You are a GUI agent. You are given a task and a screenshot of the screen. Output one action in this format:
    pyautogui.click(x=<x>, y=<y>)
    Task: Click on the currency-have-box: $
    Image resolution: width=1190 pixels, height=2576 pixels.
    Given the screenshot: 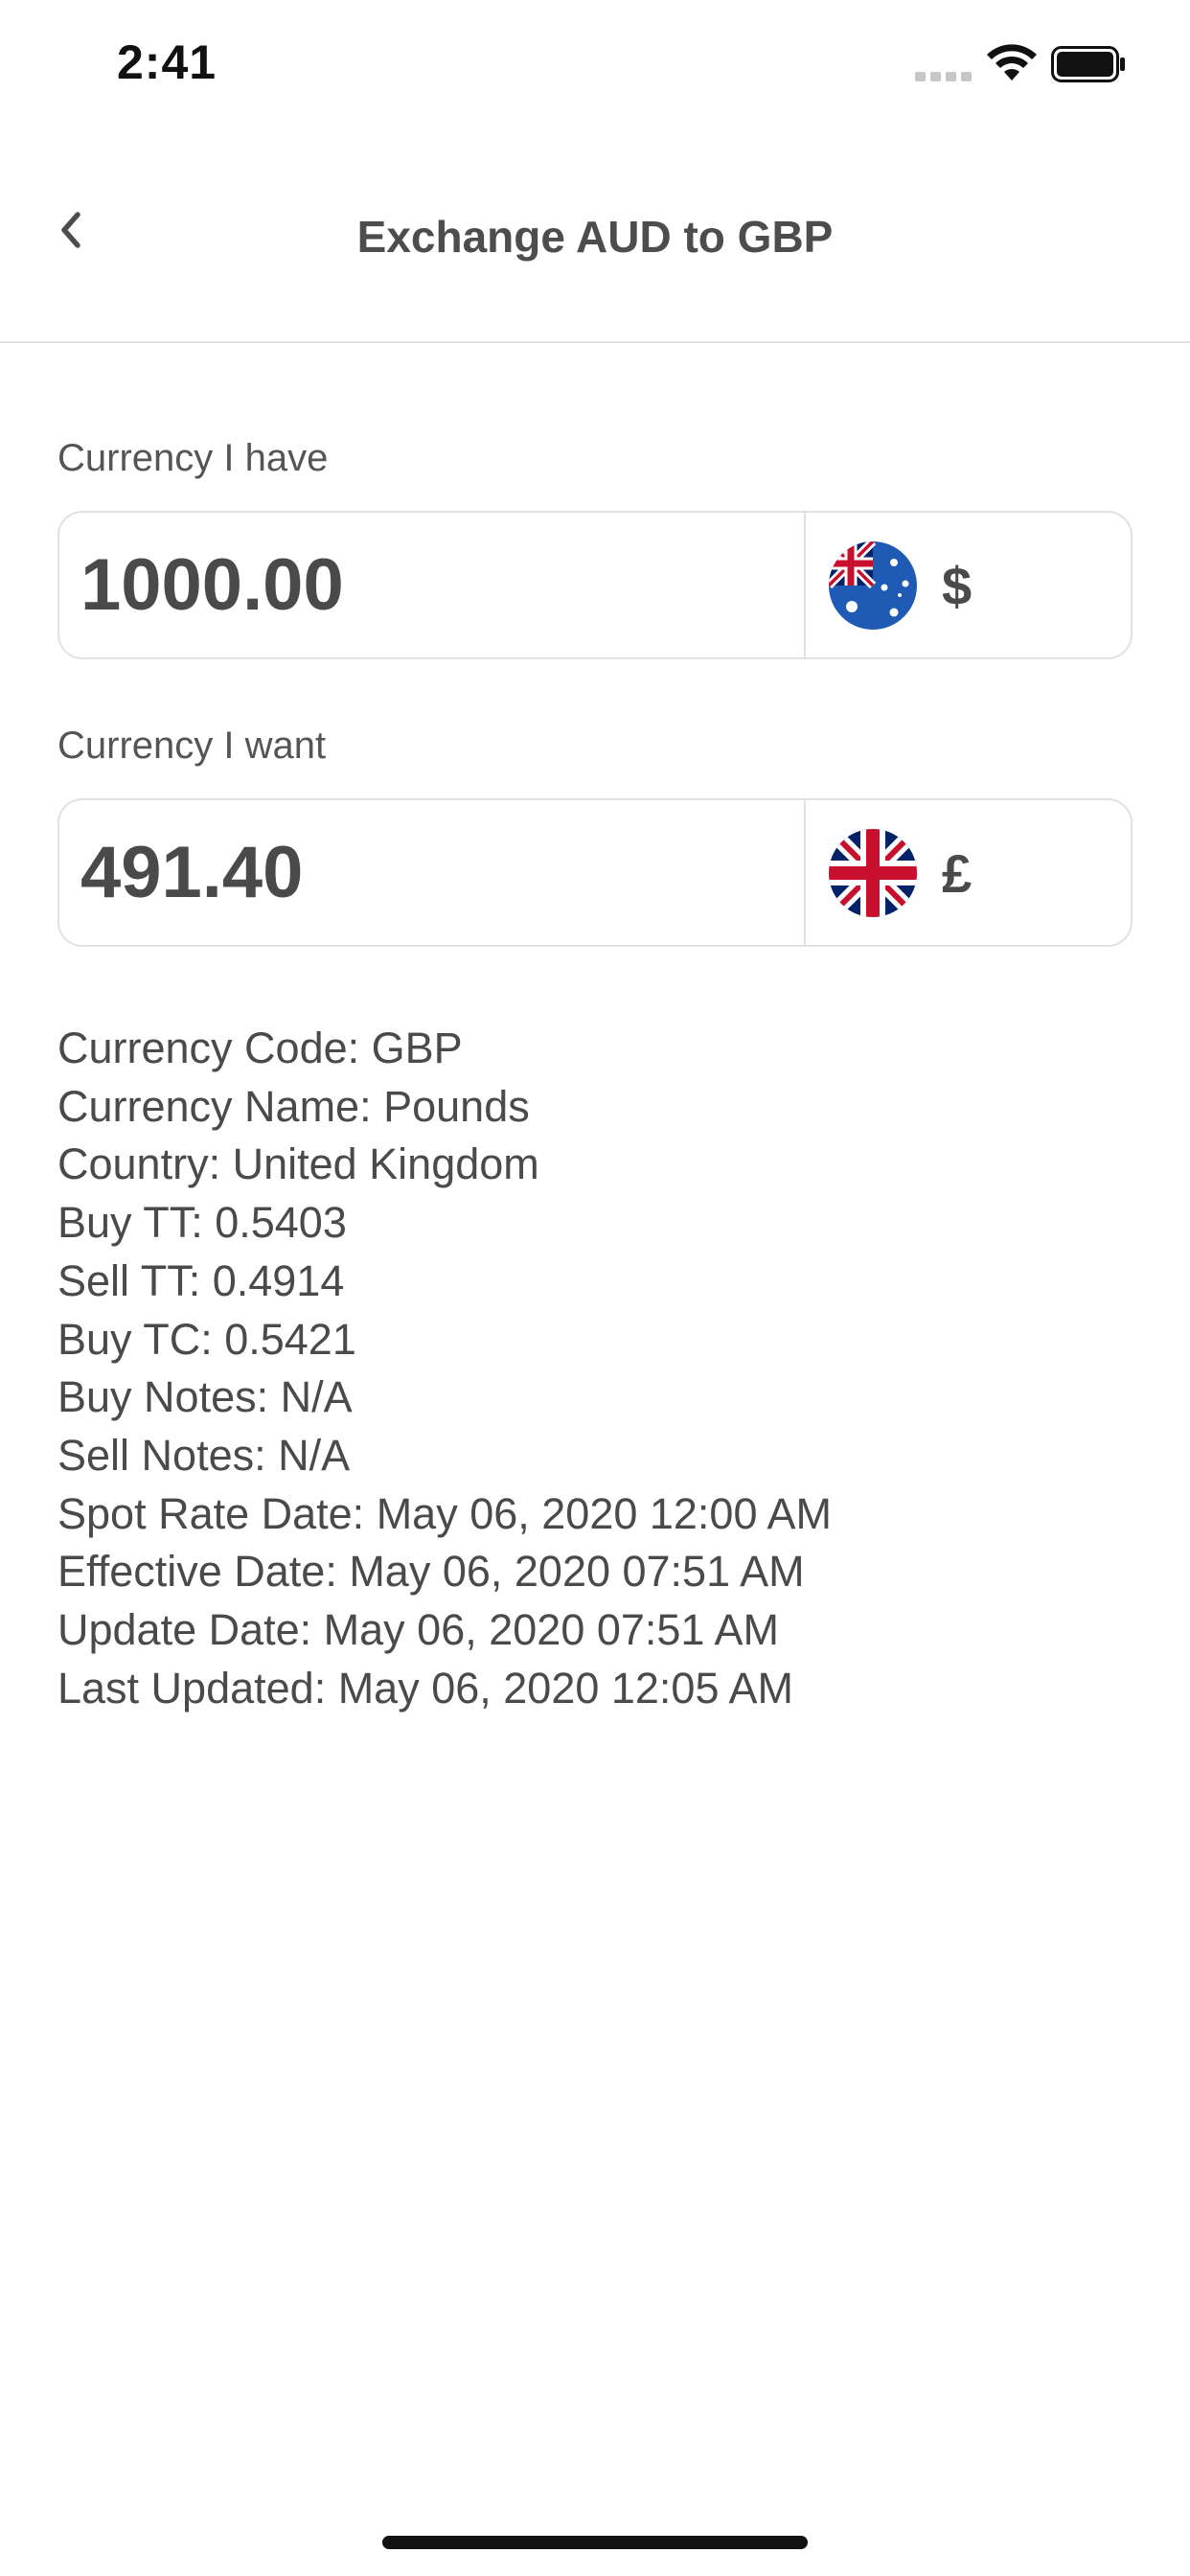 What is the action you would take?
    pyautogui.click(x=595, y=585)
    